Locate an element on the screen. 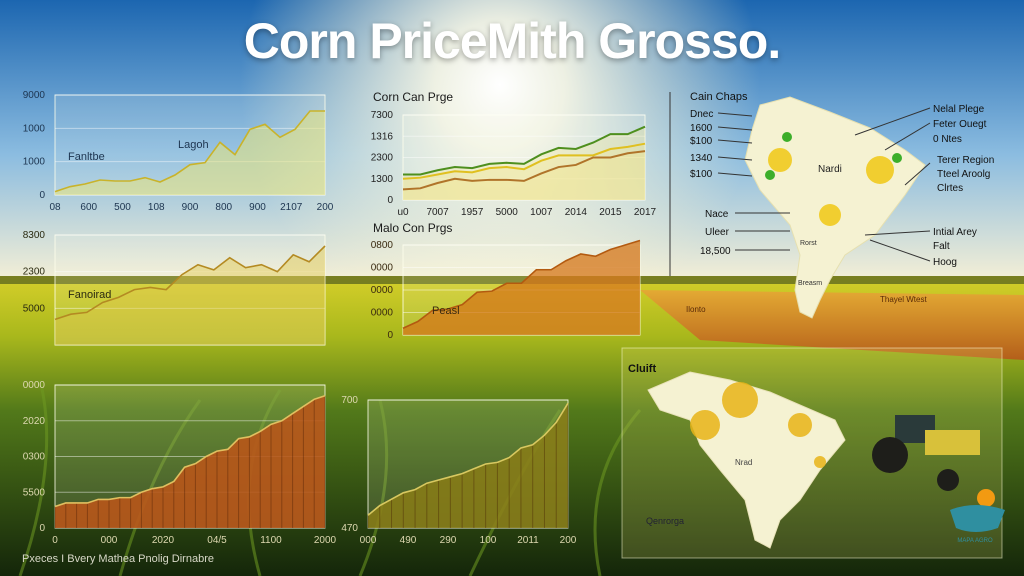 The width and height of the screenshot is (1024, 576). x-tick-label: 000 is located at coordinates (109, 540).